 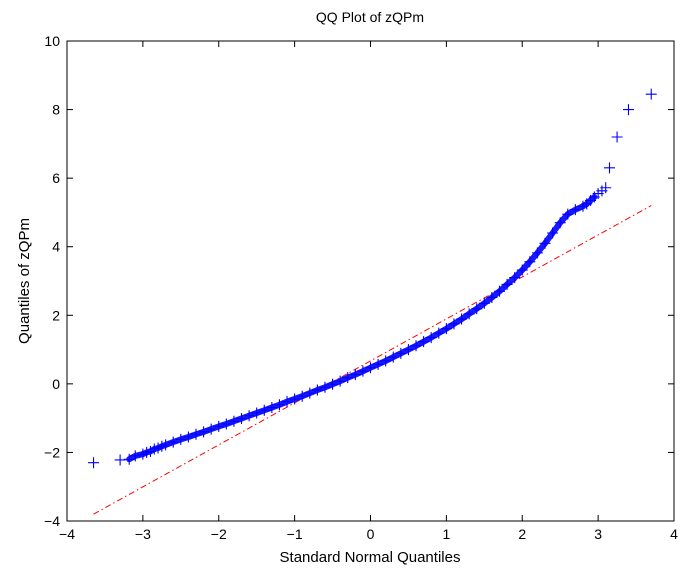 What do you see at coordinates (56, 110) in the screenshot?
I see `y-tick-label: 8` at bounding box center [56, 110].